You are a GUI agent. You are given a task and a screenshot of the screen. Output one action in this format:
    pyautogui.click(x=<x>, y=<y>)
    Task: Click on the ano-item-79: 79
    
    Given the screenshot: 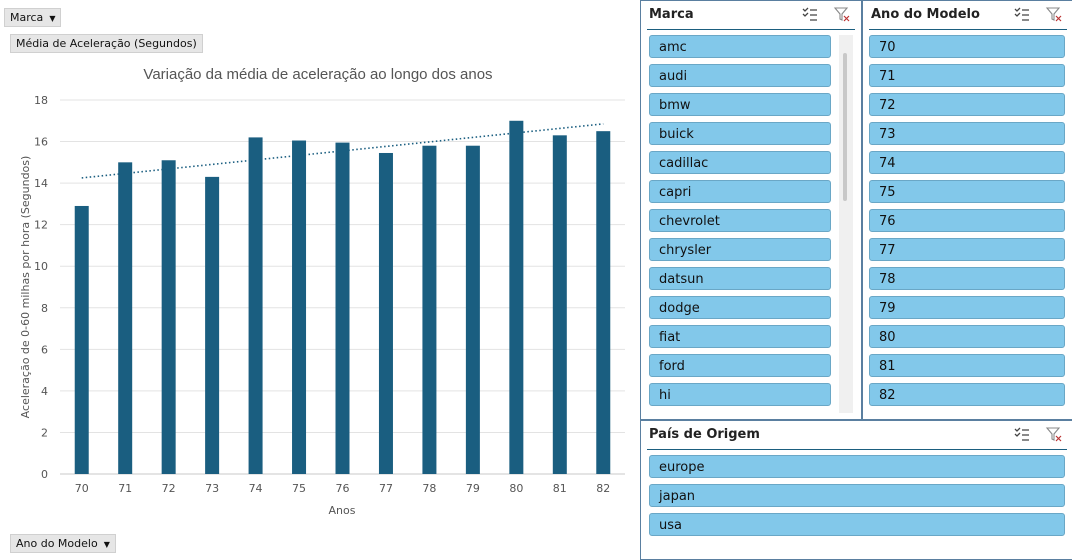 What is the action you would take?
    pyautogui.click(x=967, y=307)
    